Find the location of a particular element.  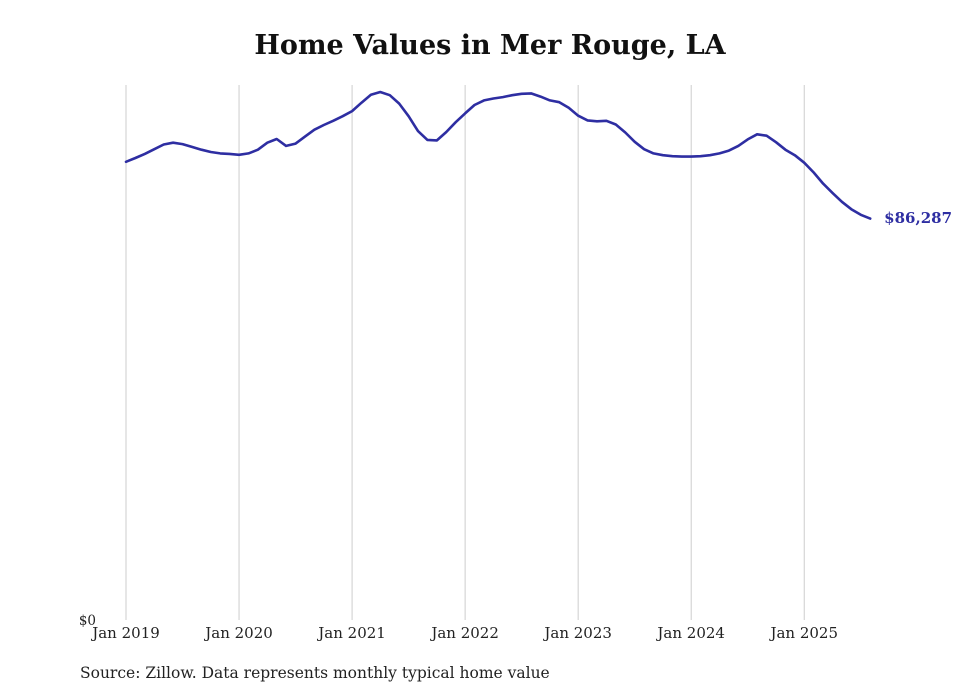

x-tick-label: Jan 2021 is located at coordinates (351, 633).